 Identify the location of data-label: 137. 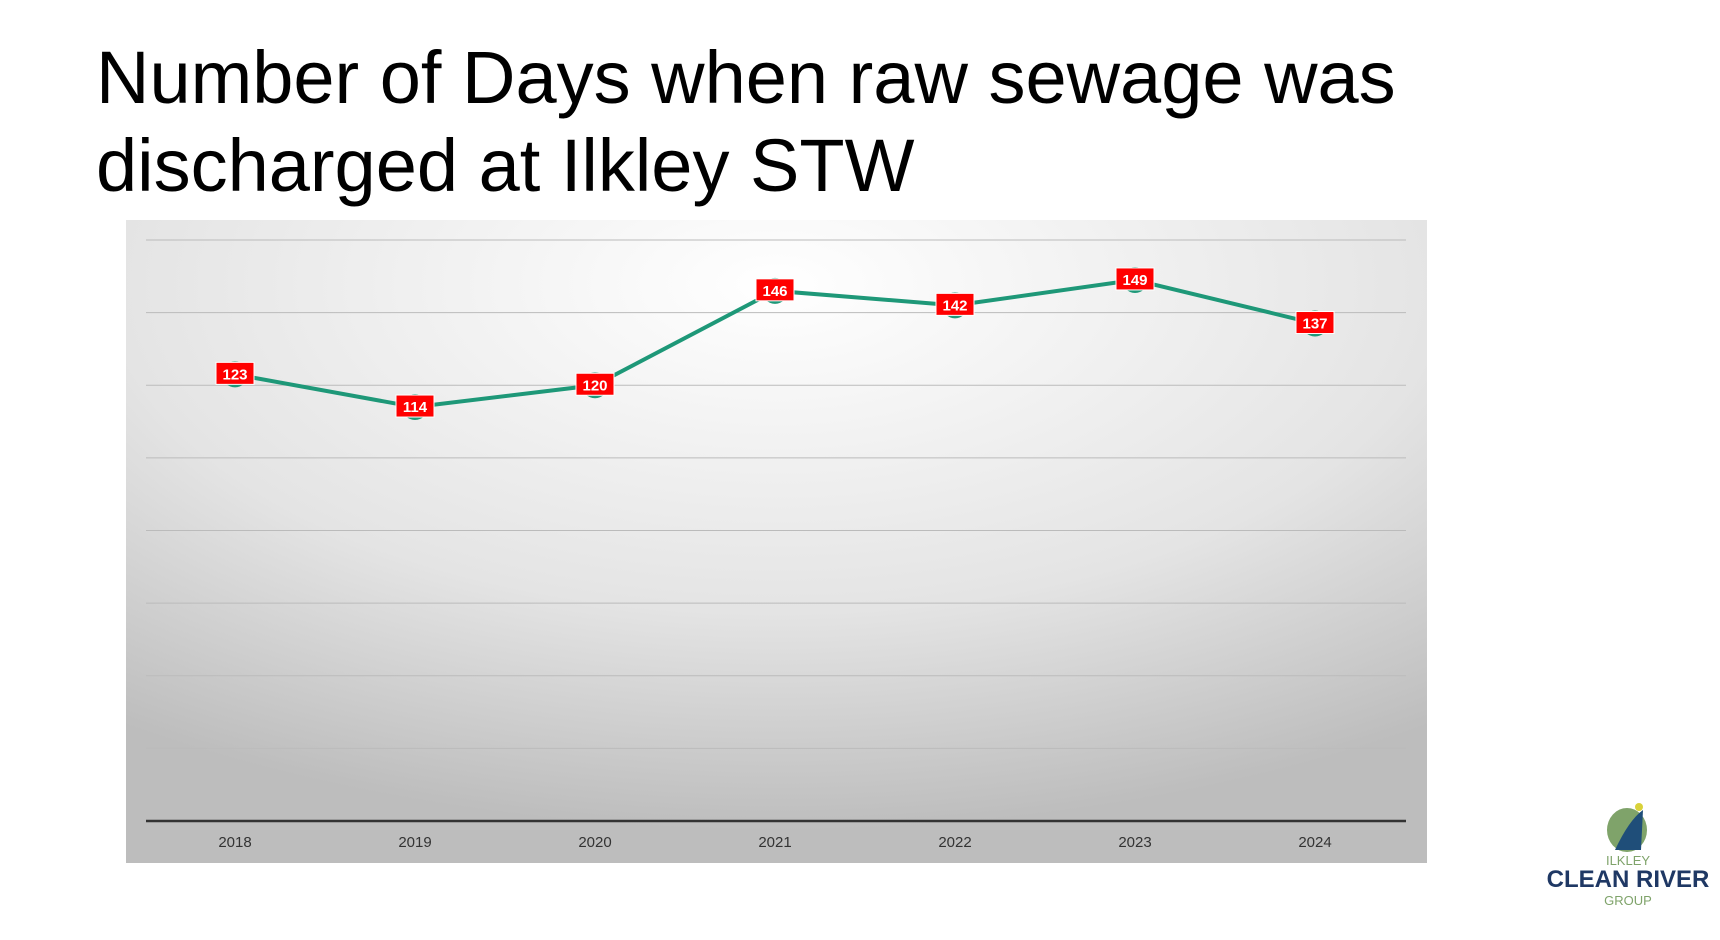
(1314, 324).